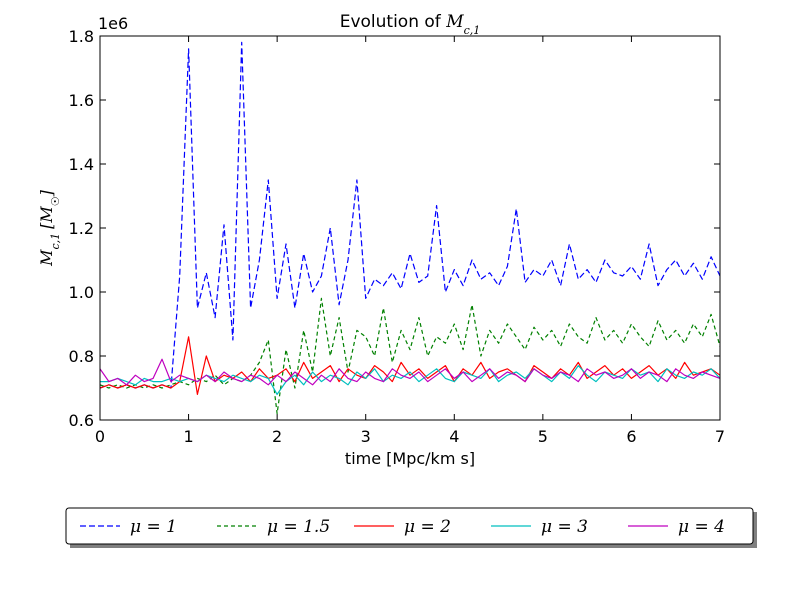  What do you see at coordinates (55, 241) in the screenshot?
I see `y-axis-label-math-sub: c,1` at bounding box center [55, 241].